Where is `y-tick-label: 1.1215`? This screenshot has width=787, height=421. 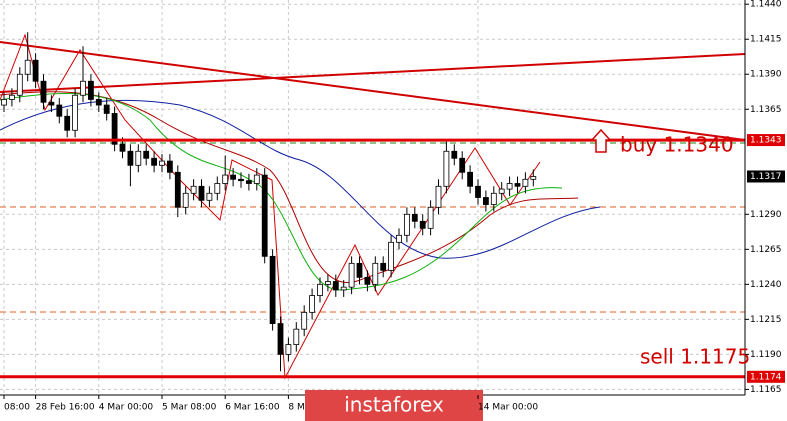 y-tick-label: 1.1215 is located at coordinates (766, 320).